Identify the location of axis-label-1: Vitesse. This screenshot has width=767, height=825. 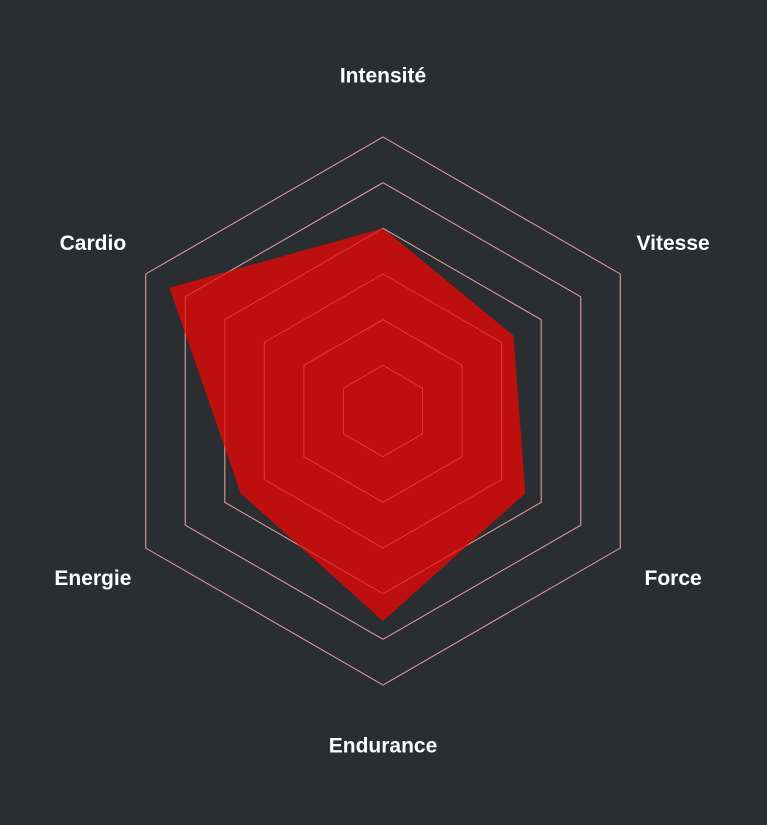
(673, 243).